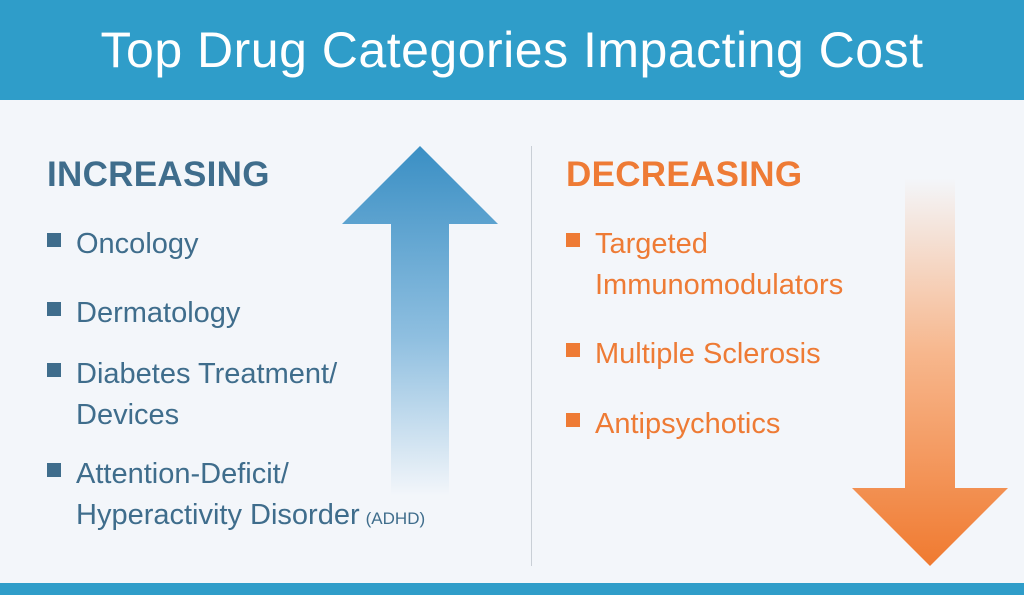  Describe the element at coordinates (719, 285) in the screenshot. I see `item-label-line-2: Immunomodulators` at that location.